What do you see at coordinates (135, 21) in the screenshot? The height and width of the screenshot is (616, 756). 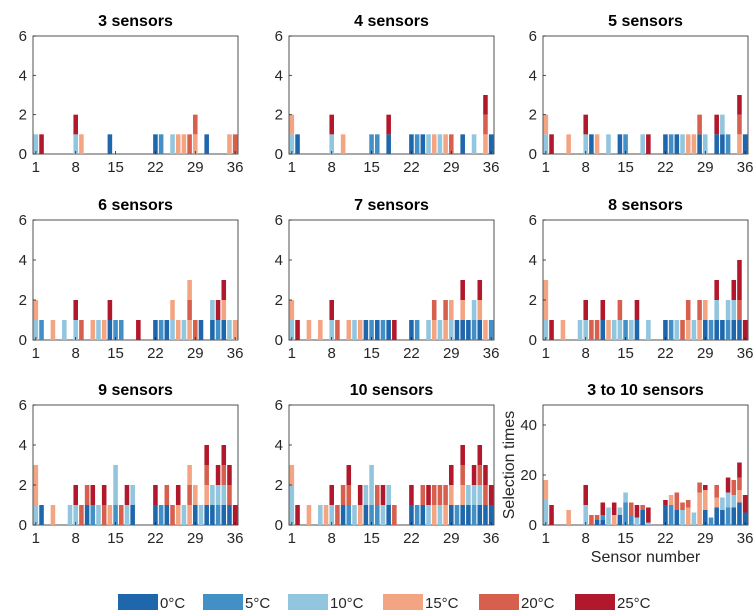 I see `subplot-title: 3 sensors` at bounding box center [135, 21].